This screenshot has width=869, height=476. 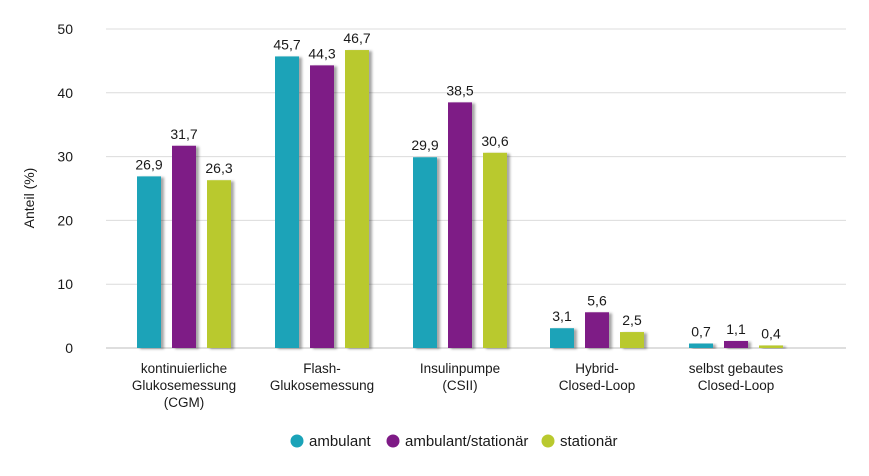 I want to click on category-label: selbst gebautes, so click(x=736, y=368).